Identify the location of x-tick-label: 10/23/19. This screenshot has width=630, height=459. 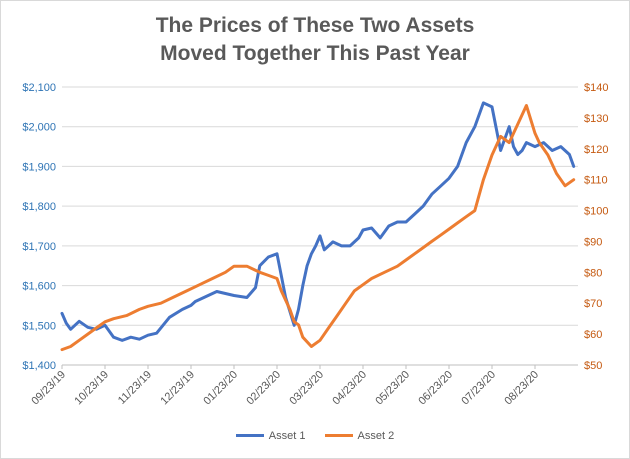
(91, 388).